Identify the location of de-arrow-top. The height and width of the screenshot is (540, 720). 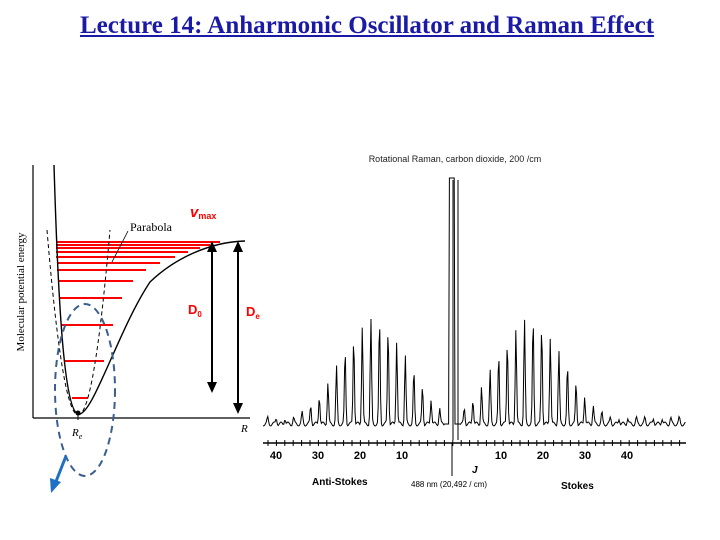
(238, 246).